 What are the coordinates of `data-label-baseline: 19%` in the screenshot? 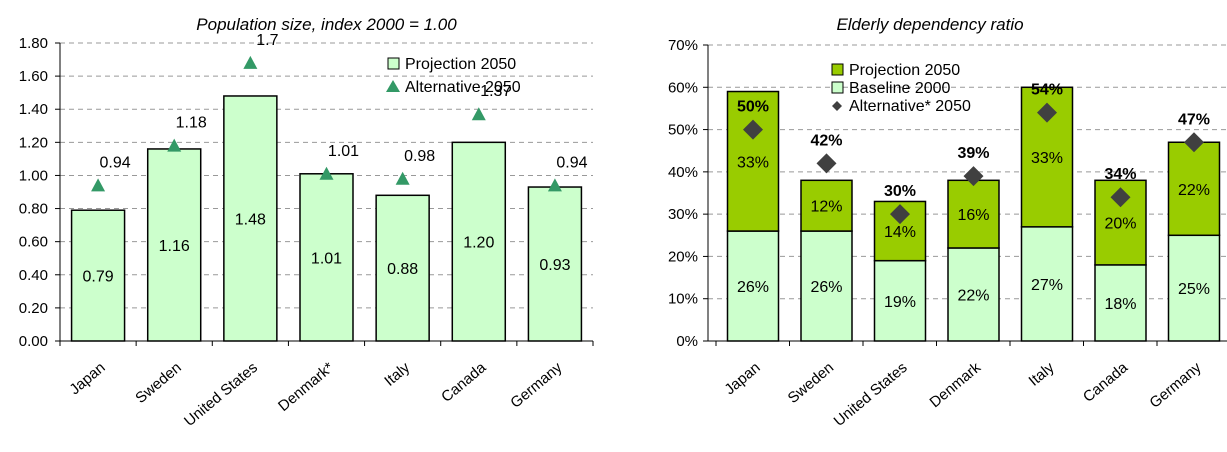 It's located at (900, 302).